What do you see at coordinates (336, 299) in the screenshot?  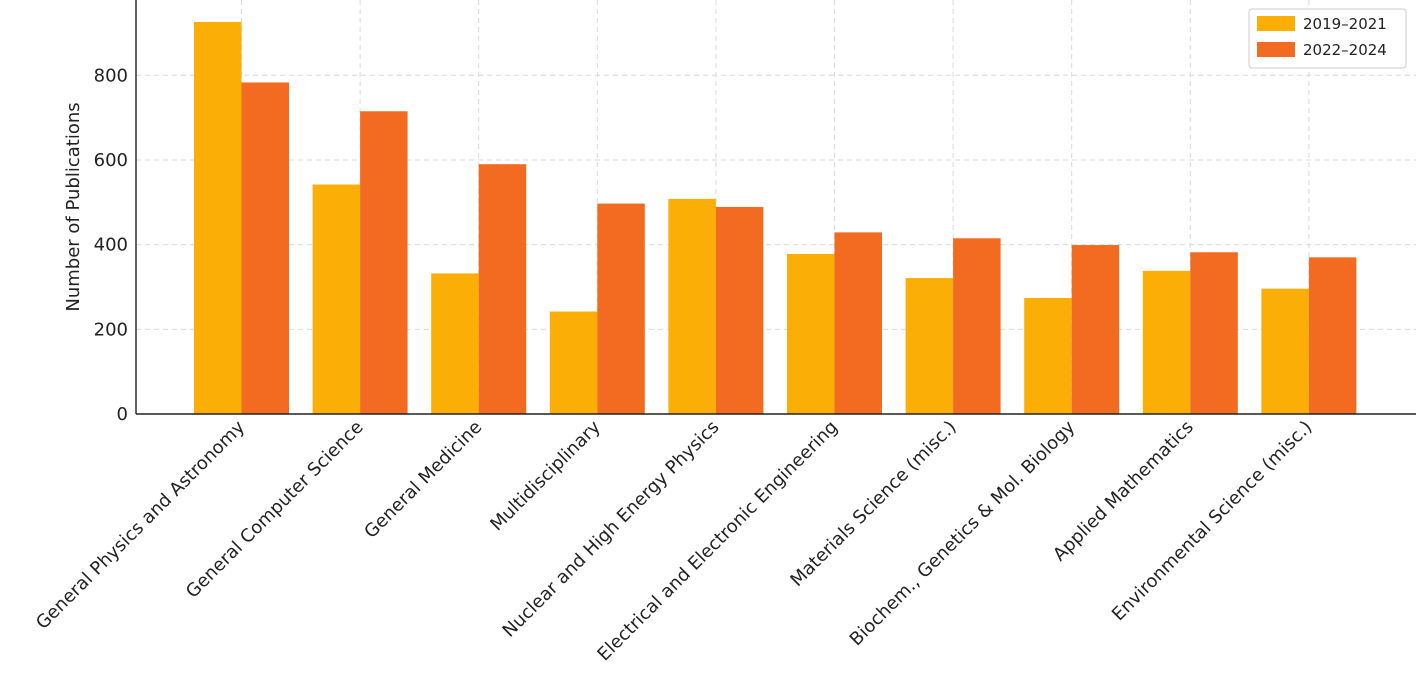 I see `bar-2019-2021-general-computer-science` at bounding box center [336, 299].